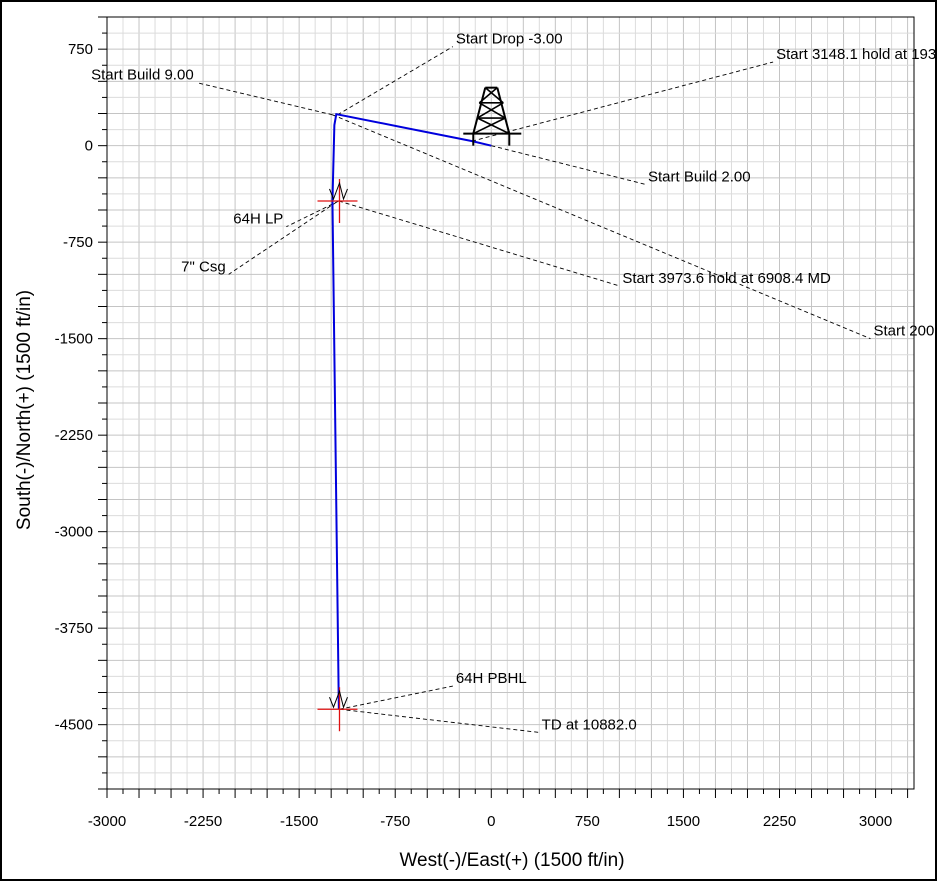 This screenshot has height=886, width=937. I want to click on y-tick-label: -2250, so click(74, 435).